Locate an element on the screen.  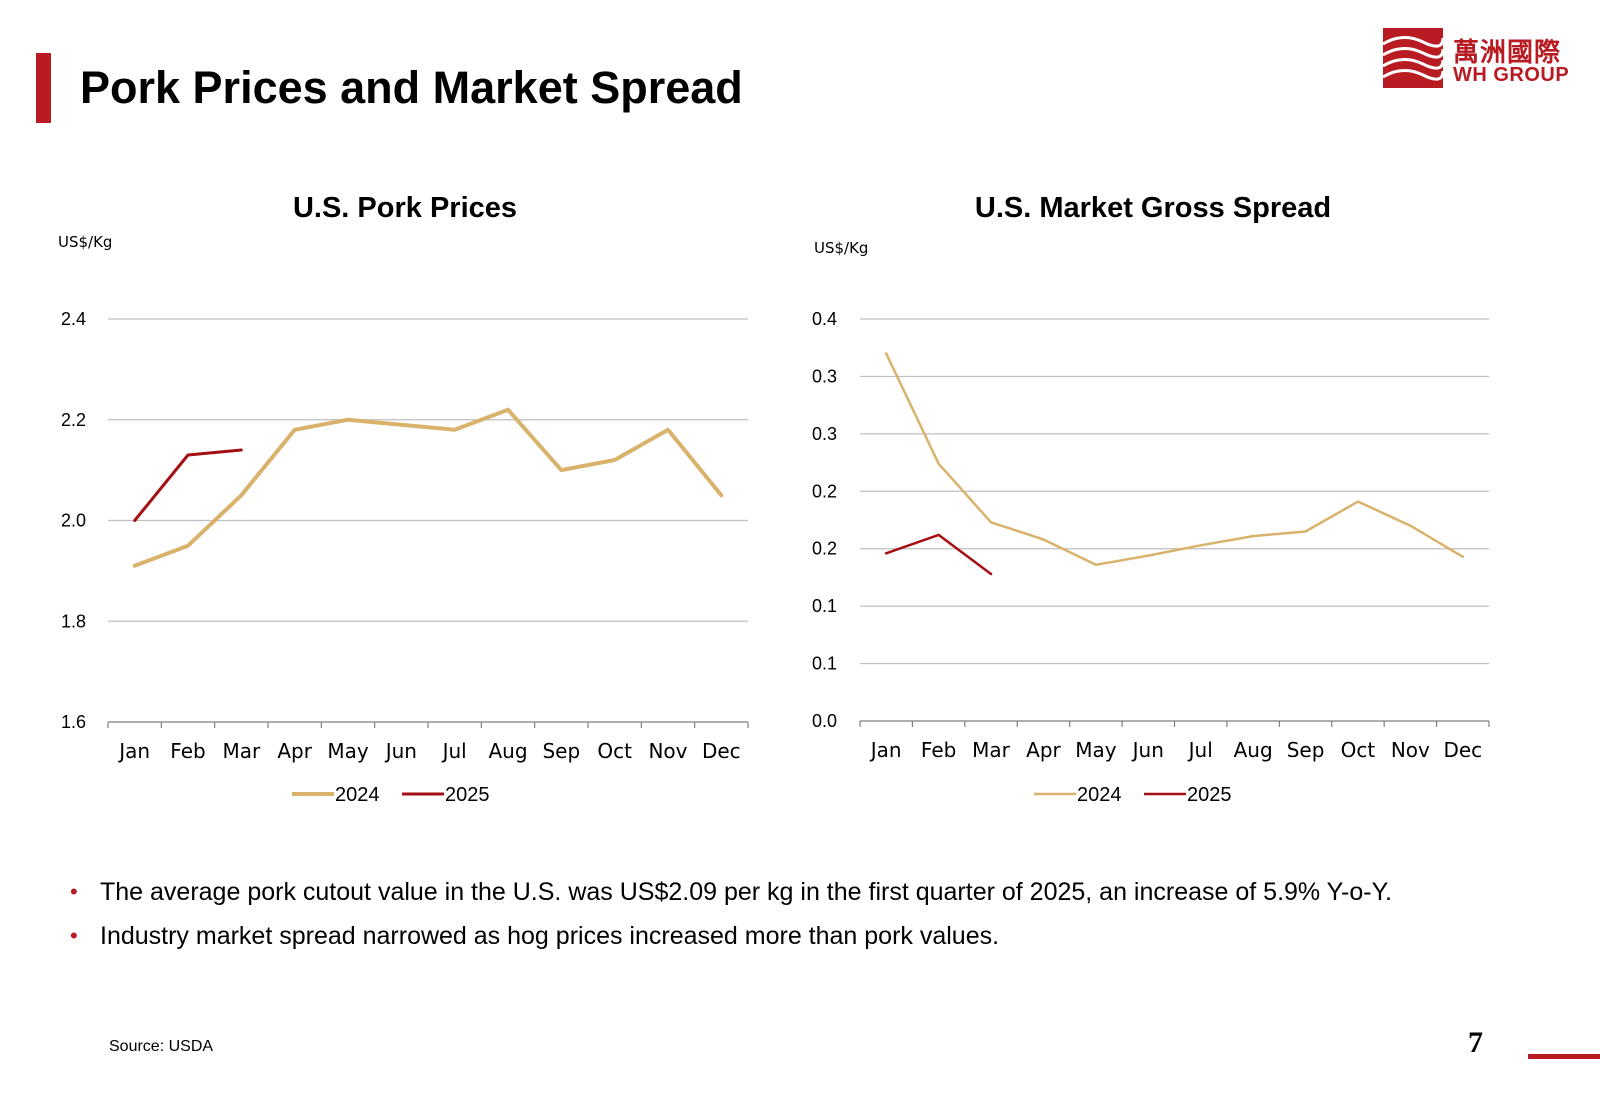
y-tick-label: 0.0 is located at coordinates (824, 721).